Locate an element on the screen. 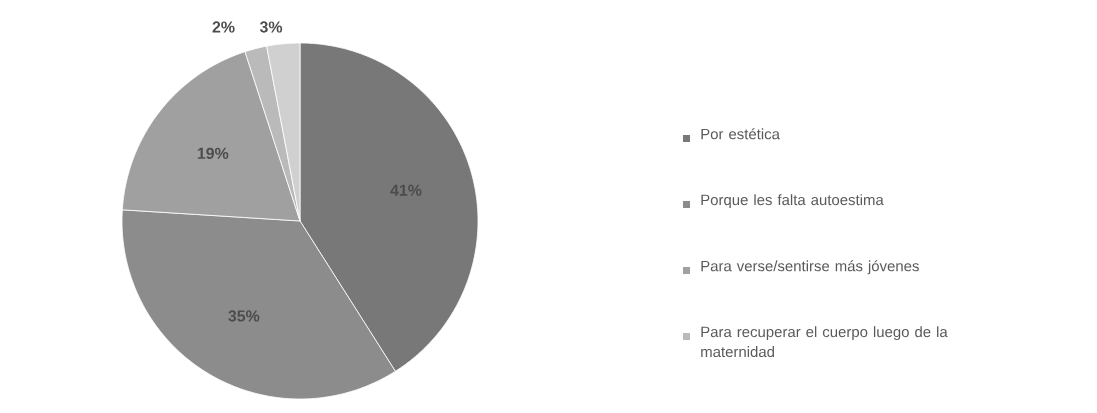 The height and width of the screenshot is (413, 1097). data-label: 2% is located at coordinates (223, 27).